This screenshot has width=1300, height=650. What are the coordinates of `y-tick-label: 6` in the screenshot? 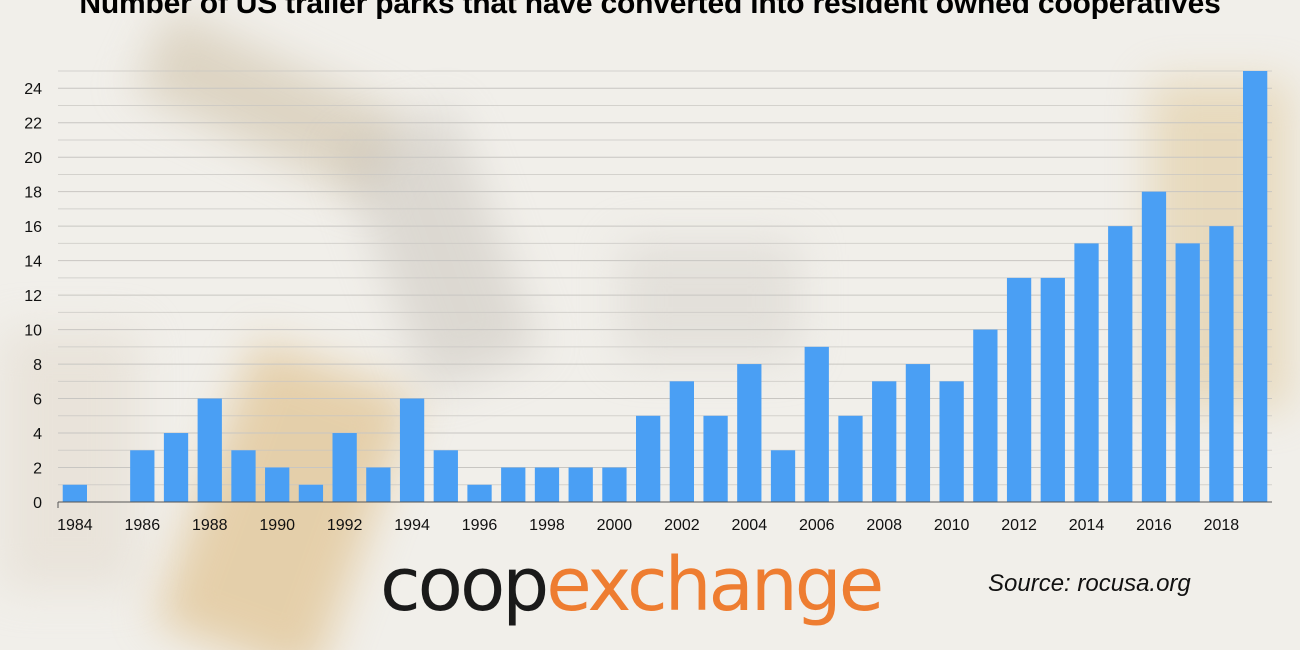 It's located at (37, 400).